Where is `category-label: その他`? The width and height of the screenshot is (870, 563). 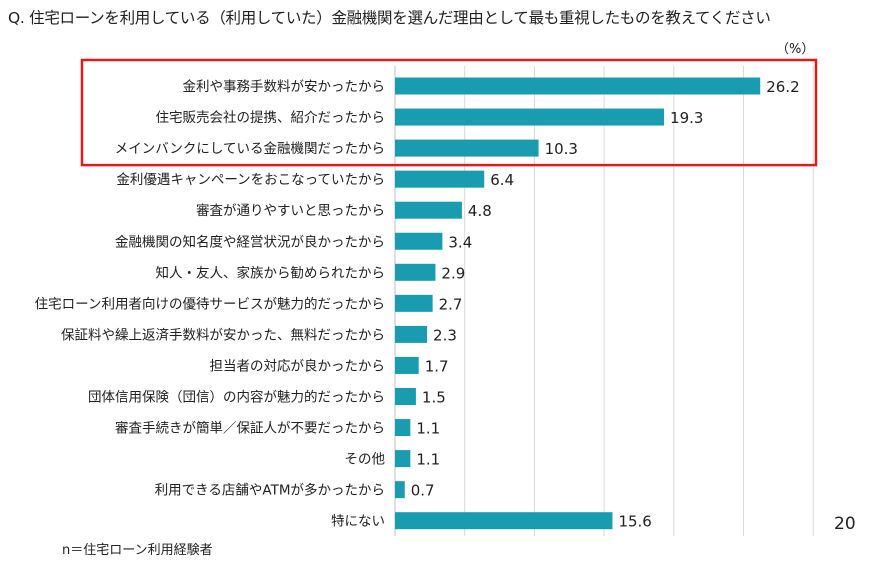
category-label: その他 is located at coordinates (365, 460).